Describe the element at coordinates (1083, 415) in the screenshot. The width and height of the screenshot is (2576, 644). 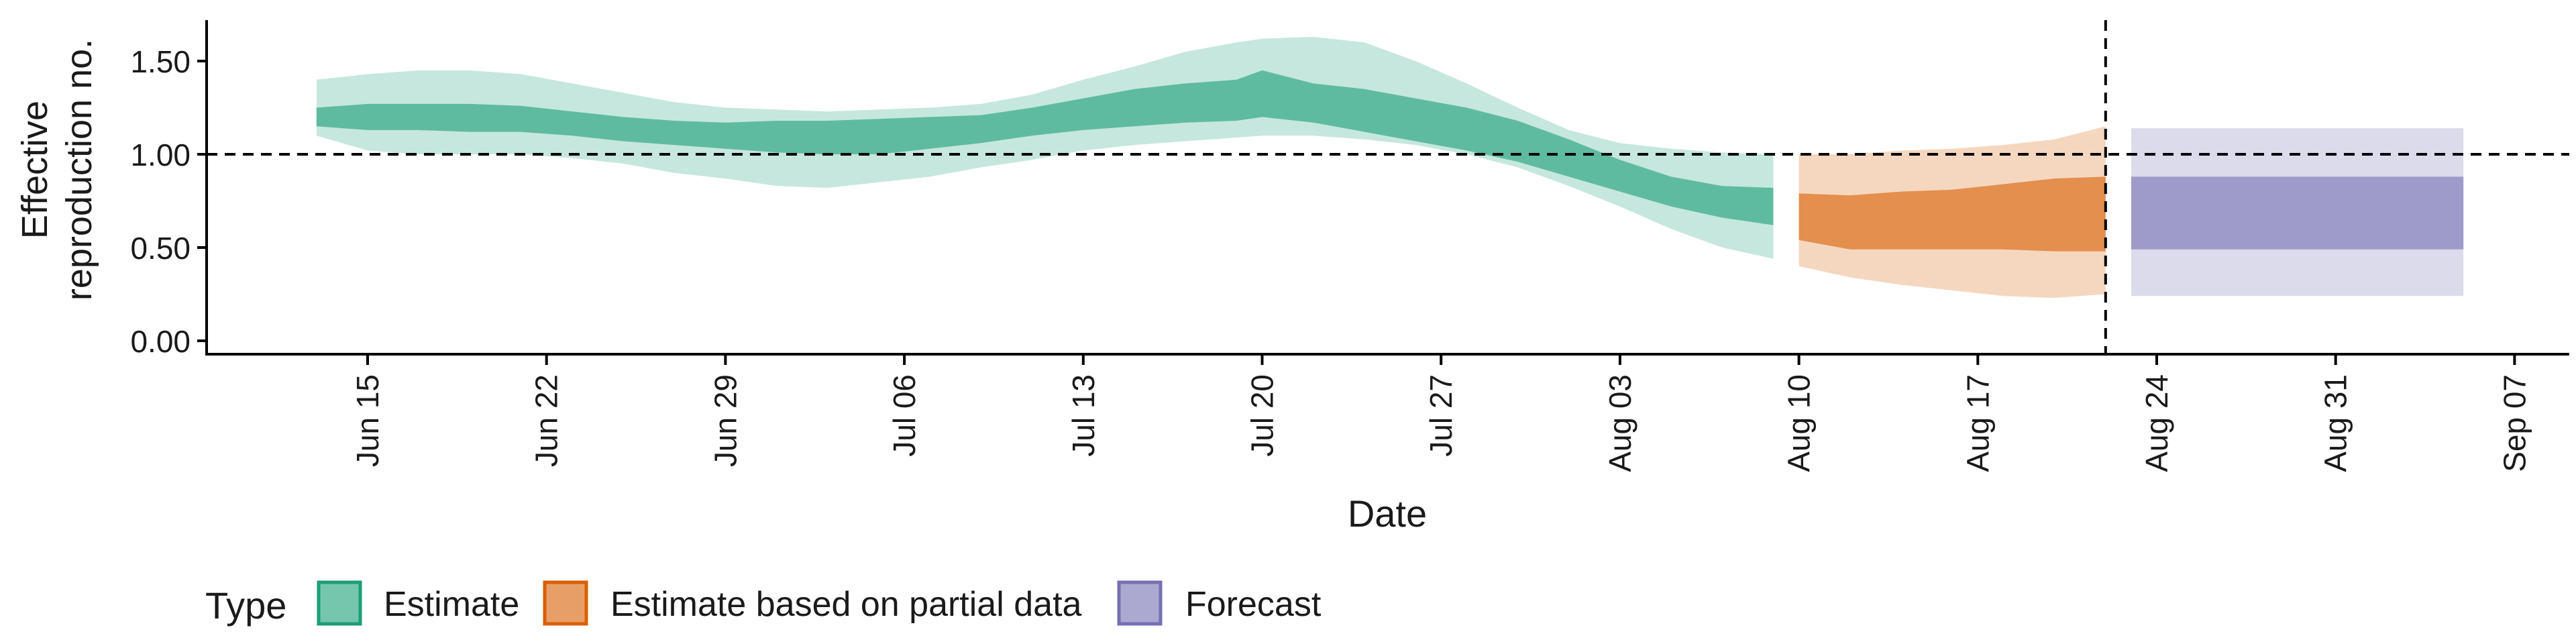
I see `x-tick-label: Jul 13` at that location.